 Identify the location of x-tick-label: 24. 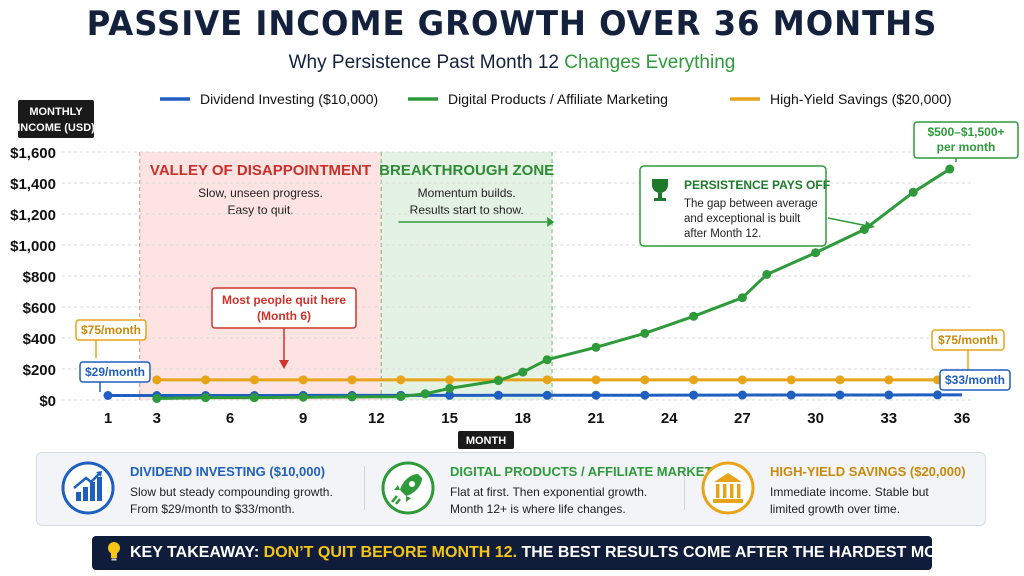
(669, 418).